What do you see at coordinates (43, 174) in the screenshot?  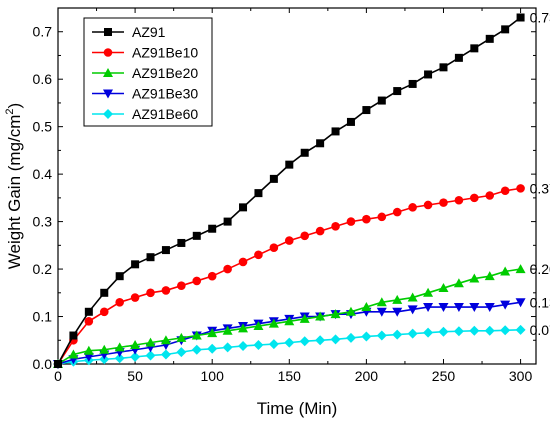 I see `y-tick-label: 0.4` at bounding box center [43, 174].